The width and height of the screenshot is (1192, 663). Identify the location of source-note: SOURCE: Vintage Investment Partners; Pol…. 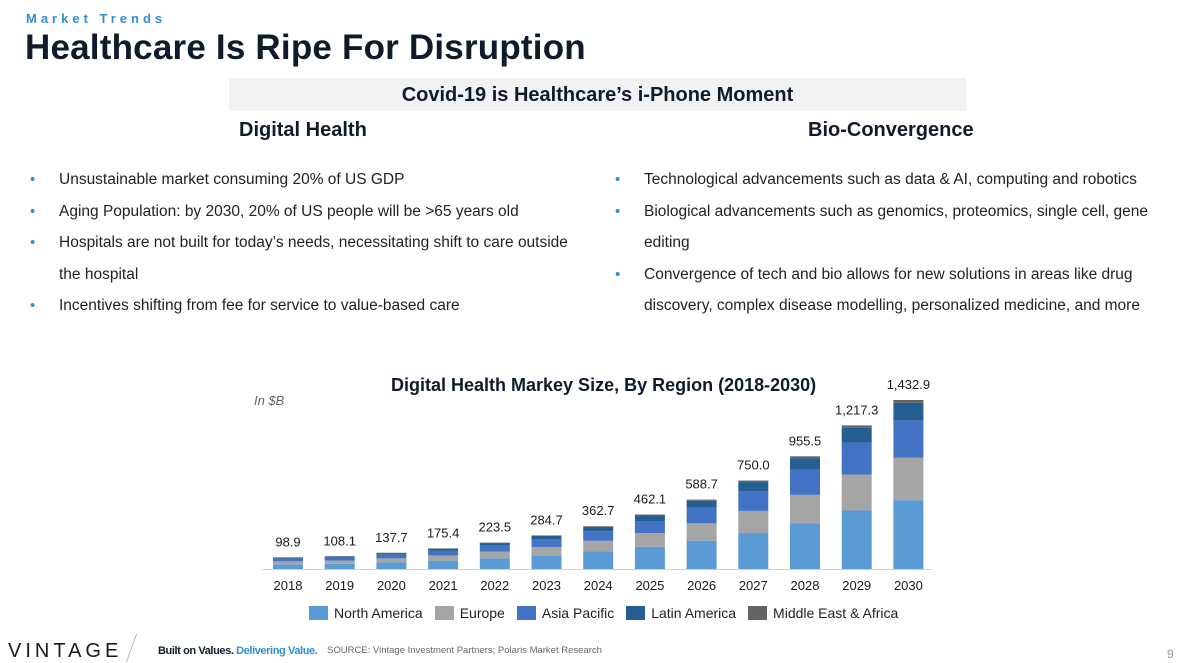
(464, 650).